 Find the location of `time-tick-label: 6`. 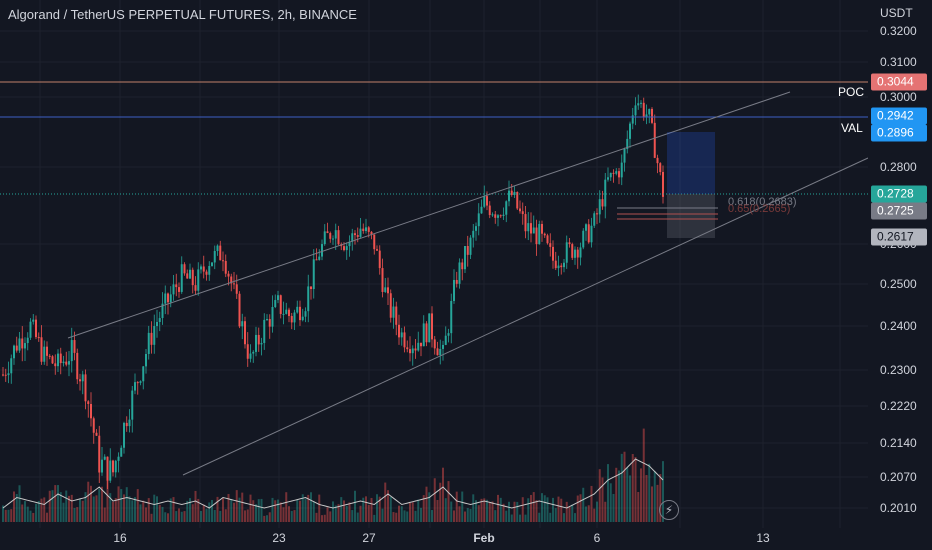

time-tick-label: 6 is located at coordinates (597, 538).